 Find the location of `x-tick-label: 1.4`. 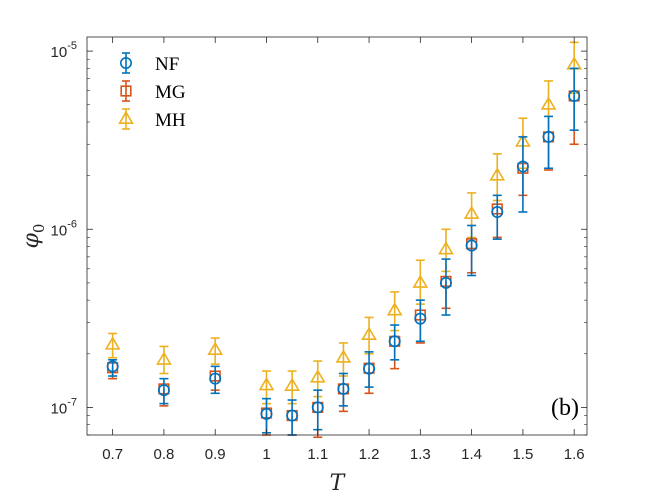

x-tick-label: 1.4 is located at coordinates (471, 454).